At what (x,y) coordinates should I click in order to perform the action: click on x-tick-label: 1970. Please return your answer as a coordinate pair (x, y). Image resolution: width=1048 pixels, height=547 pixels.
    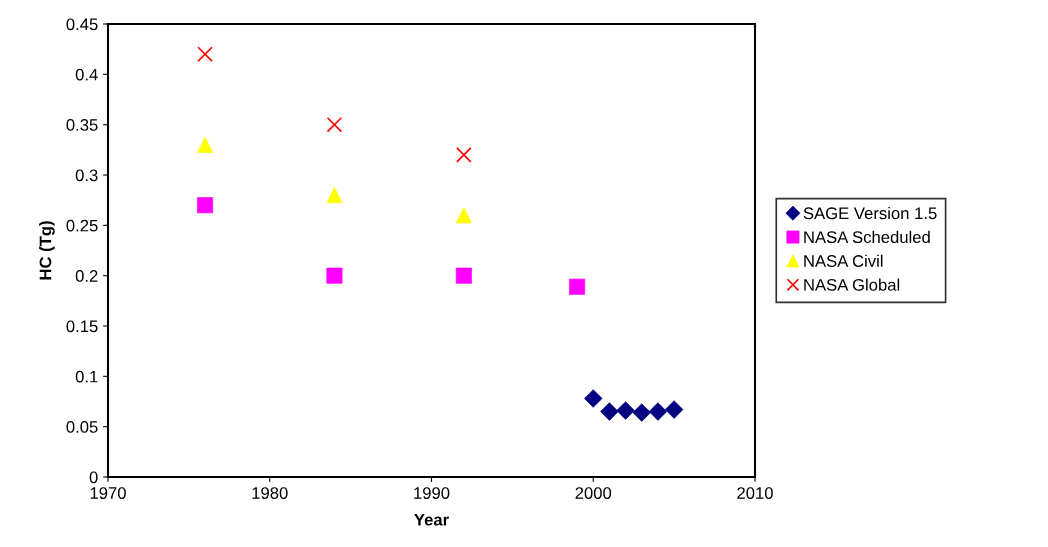
    Looking at the image, I should click on (108, 493).